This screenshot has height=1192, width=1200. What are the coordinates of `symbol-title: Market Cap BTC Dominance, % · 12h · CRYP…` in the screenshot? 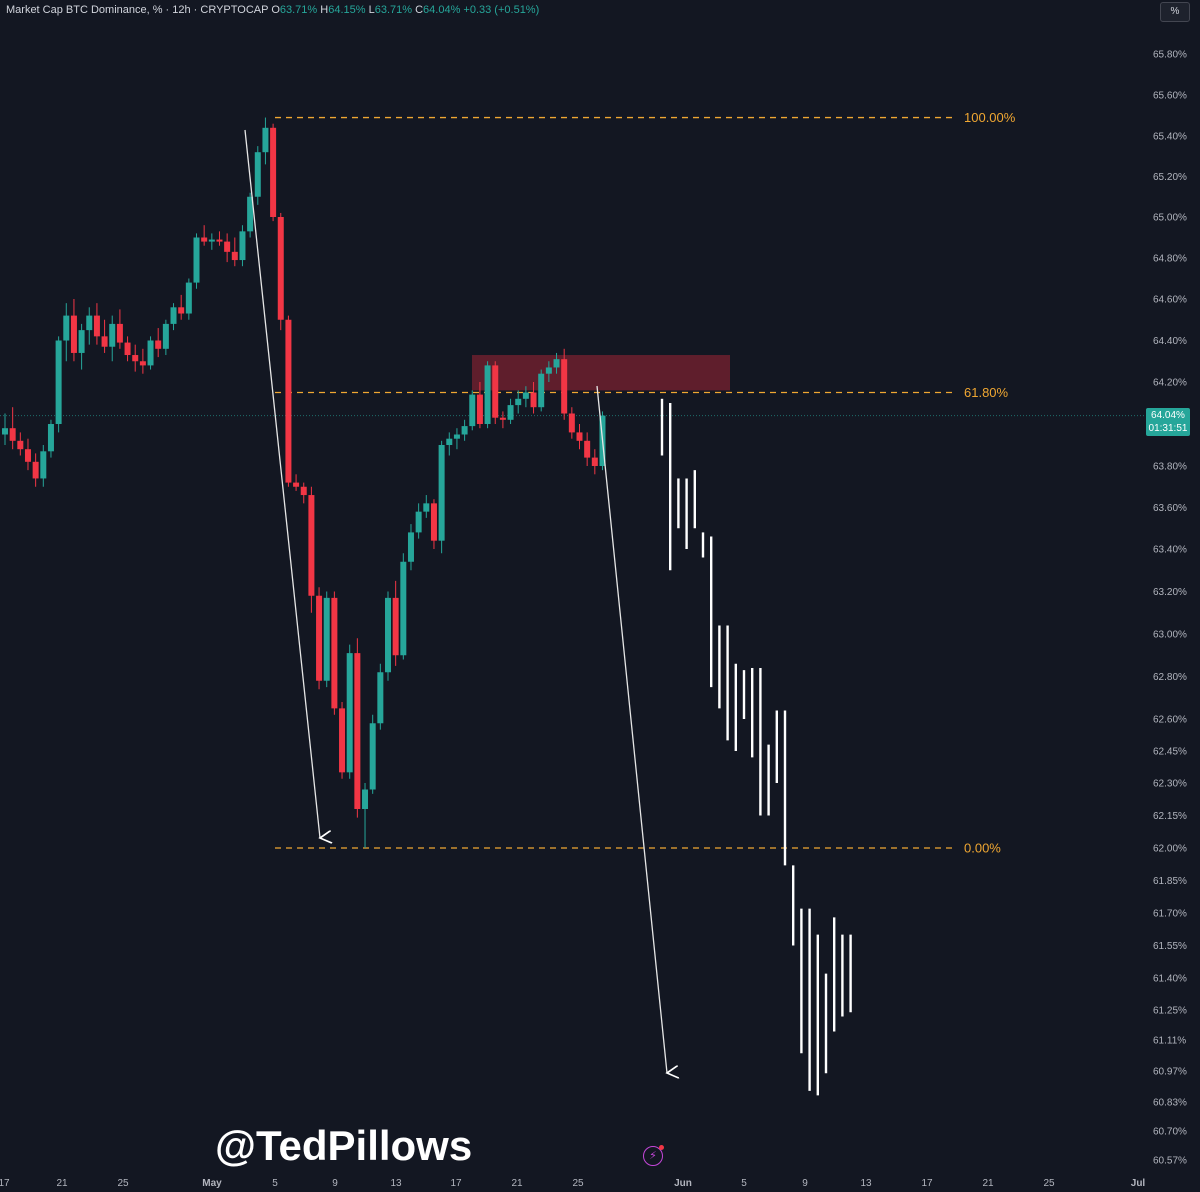 It's located at (137, 10).